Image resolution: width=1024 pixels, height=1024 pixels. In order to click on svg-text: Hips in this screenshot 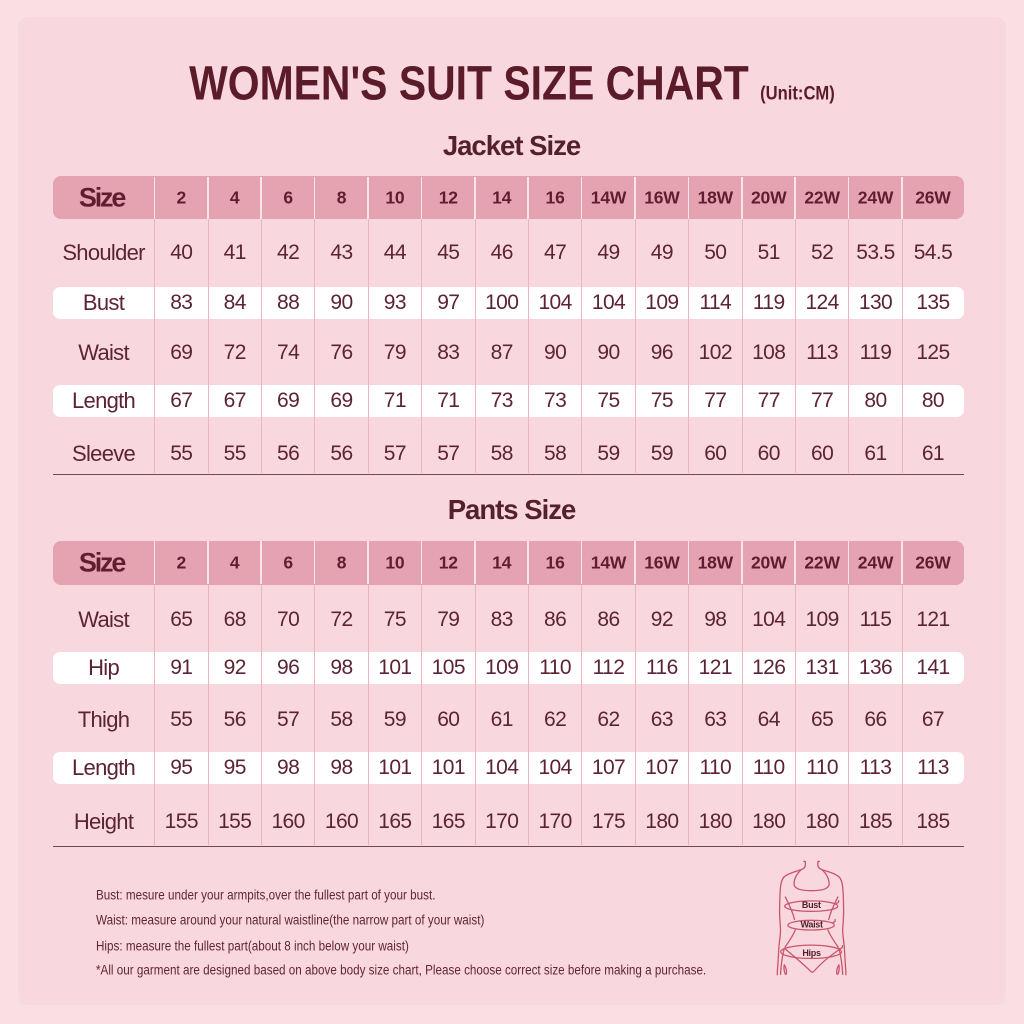, I will do `click(811, 953)`.